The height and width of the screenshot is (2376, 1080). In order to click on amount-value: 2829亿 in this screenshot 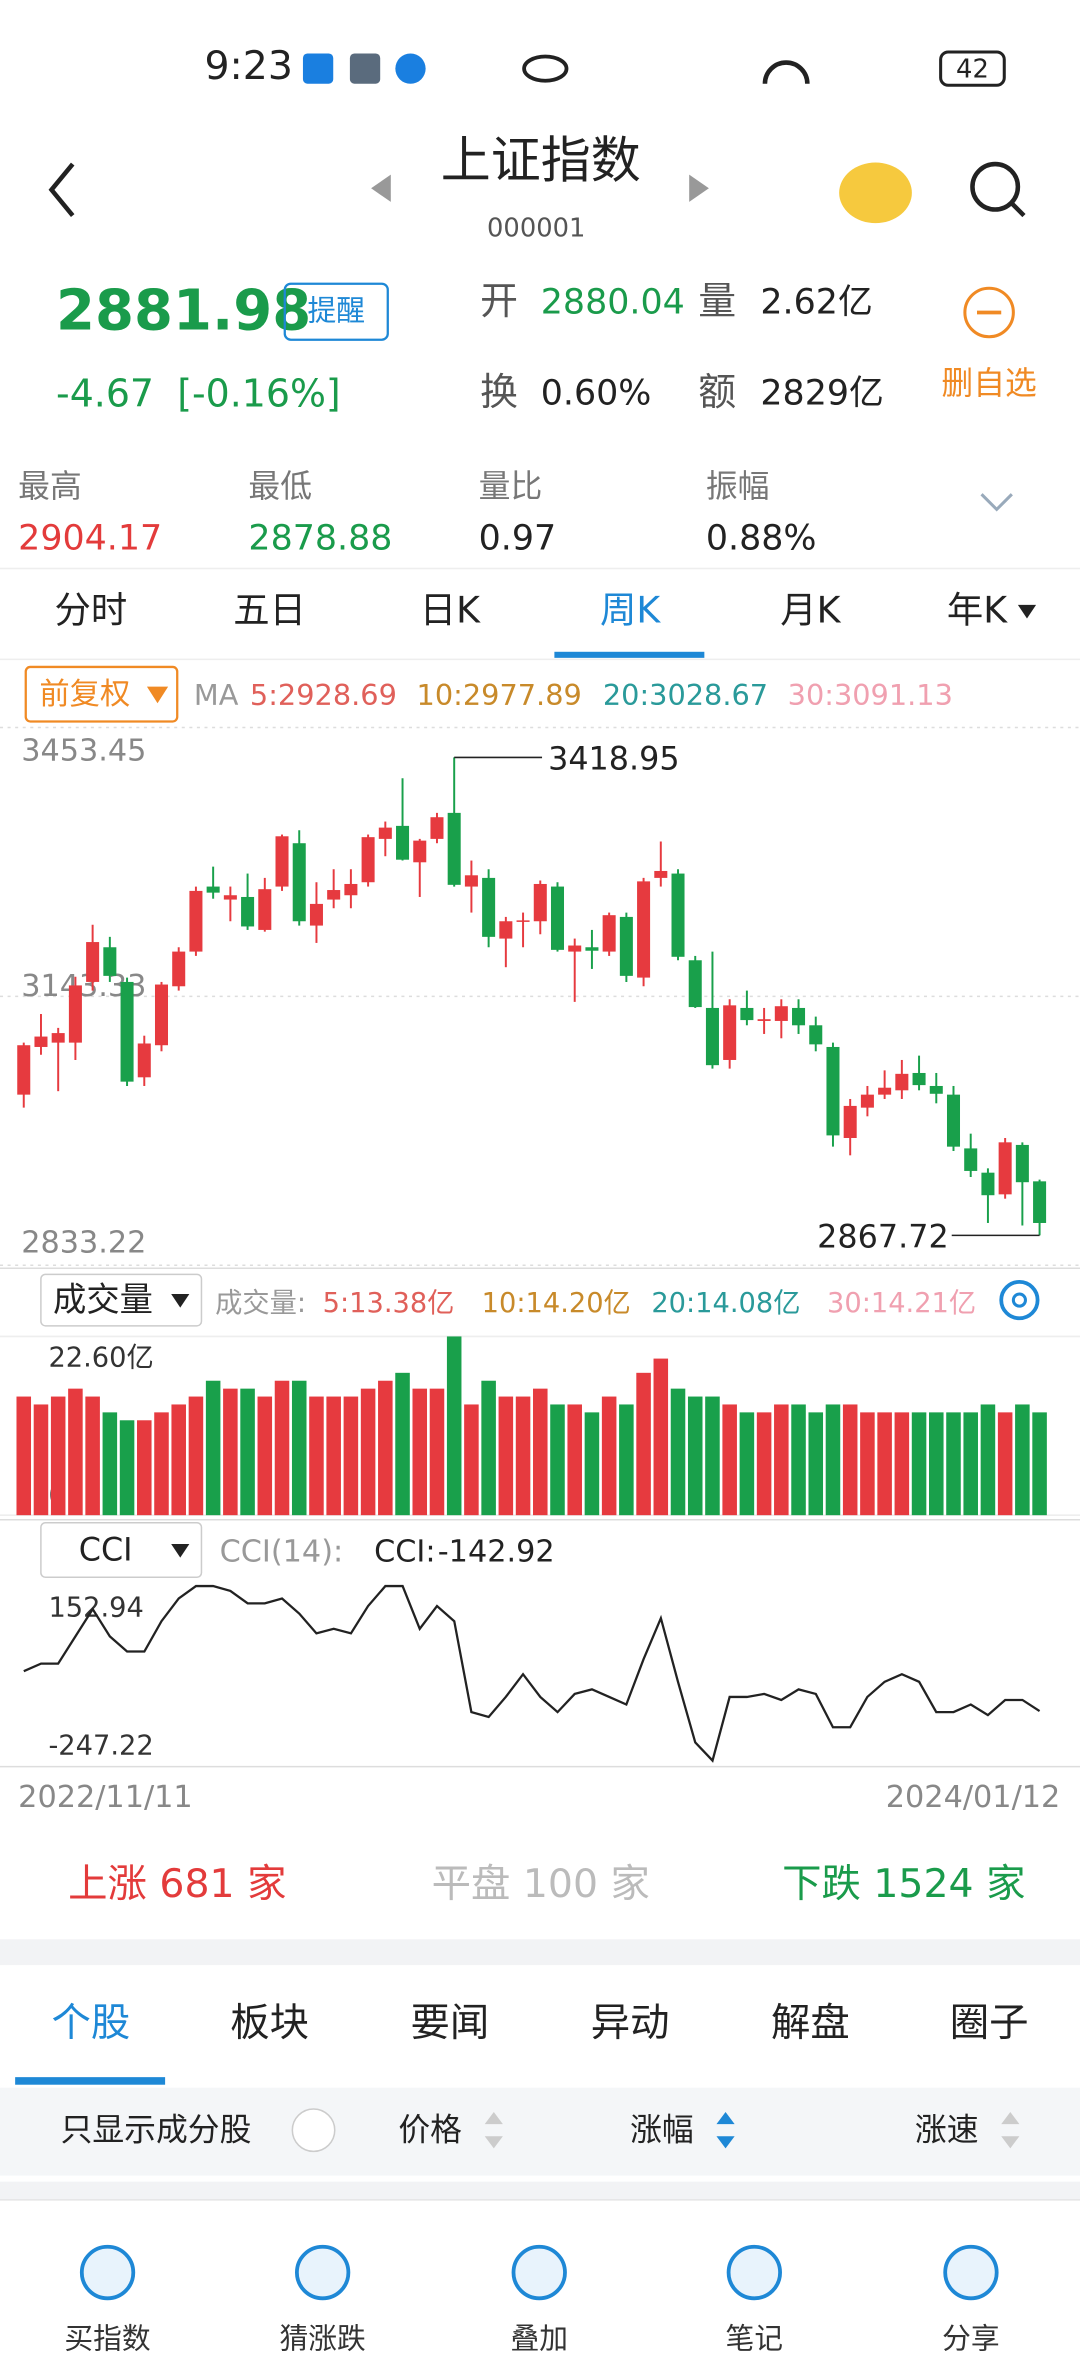, I will do `click(821, 393)`.